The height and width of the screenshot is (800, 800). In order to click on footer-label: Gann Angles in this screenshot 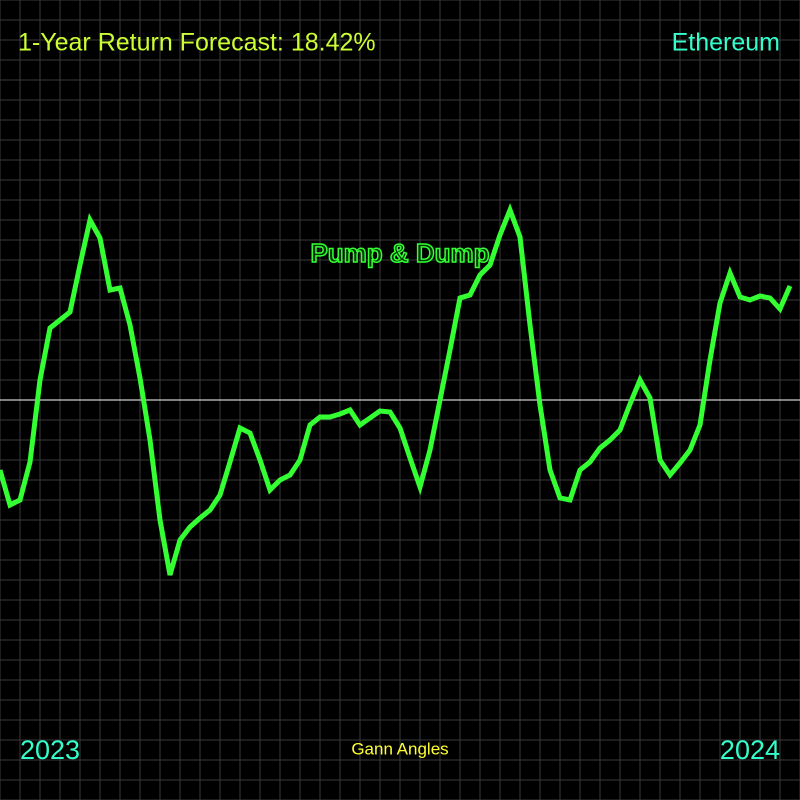, I will do `click(399, 748)`.